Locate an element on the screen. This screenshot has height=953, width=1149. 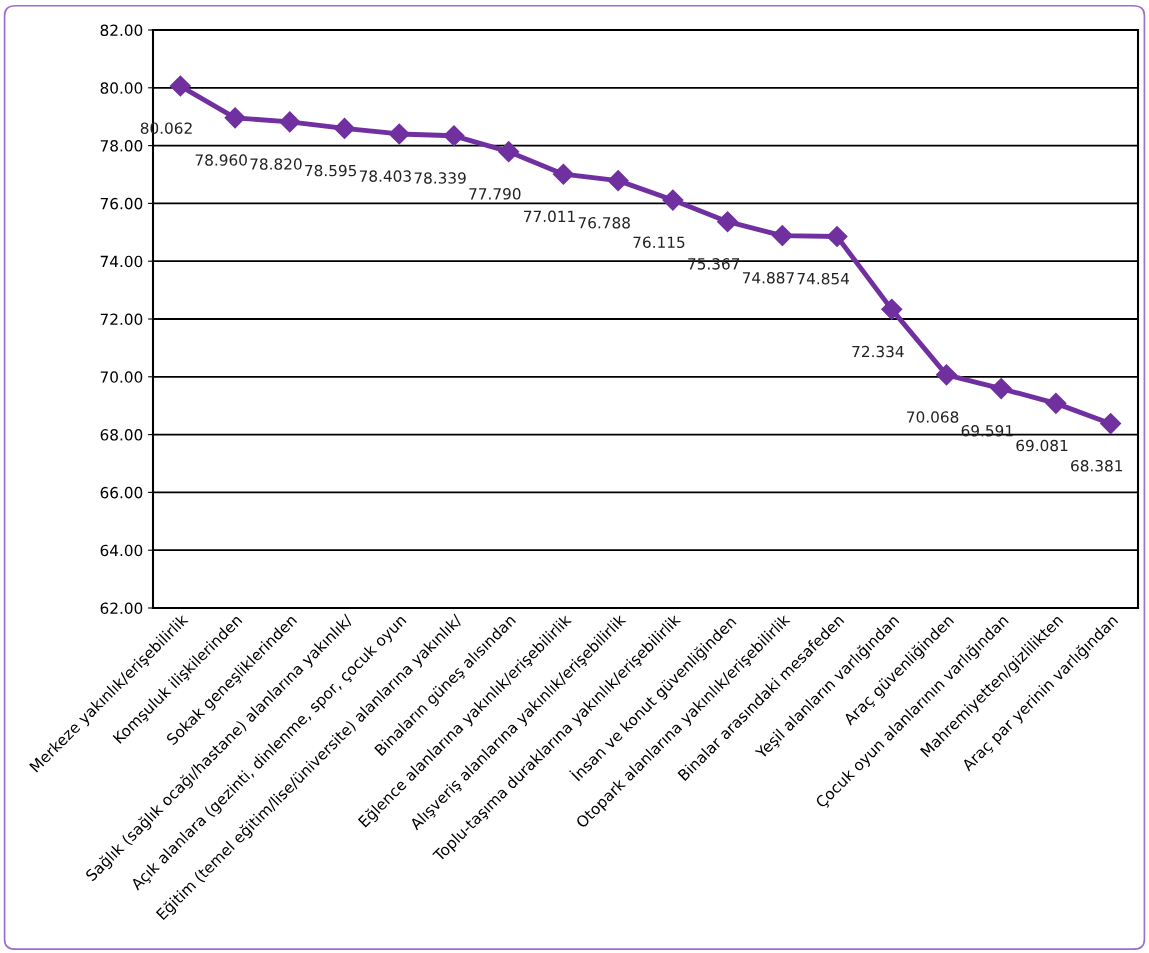
data-label: 76.788 is located at coordinates (604, 223).